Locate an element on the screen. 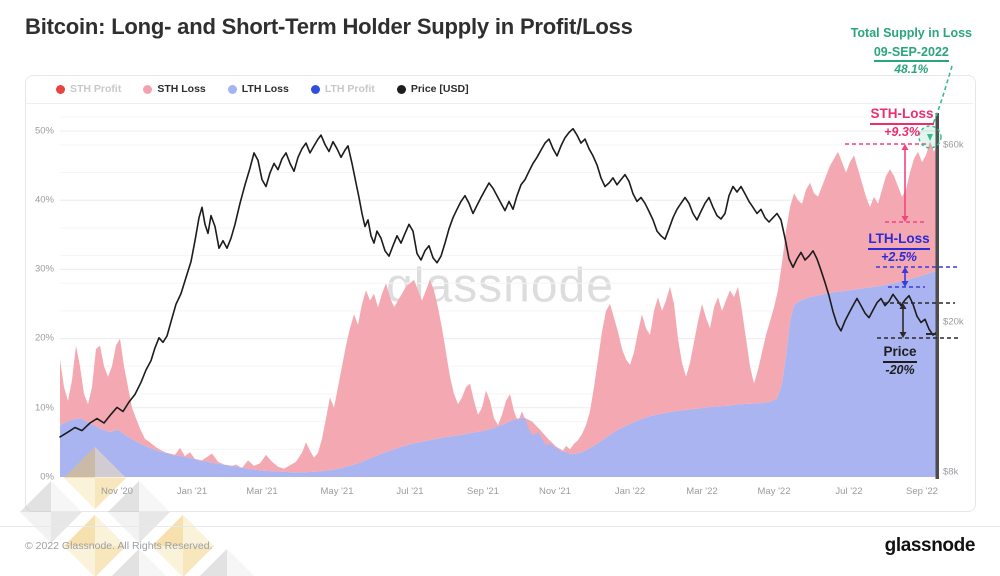  y-axis-left-tick: 0% is located at coordinates (47, 477).